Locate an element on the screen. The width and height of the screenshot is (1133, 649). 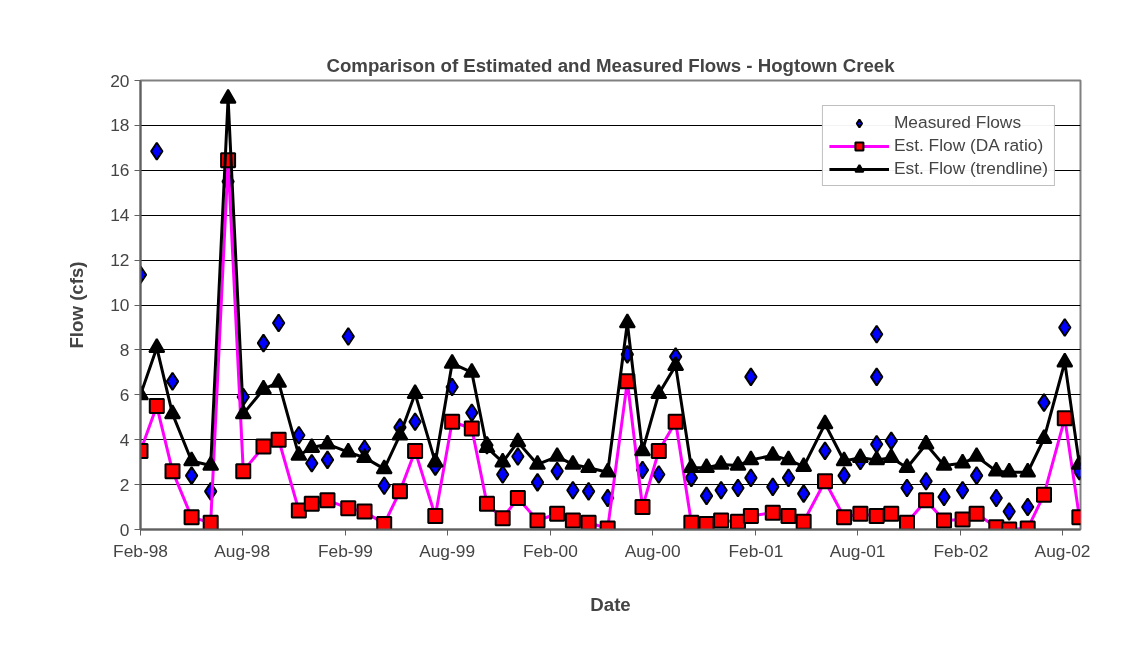
chart-title: Comparison of Estimated and Measured Flows - Hogtown Creek is located at coordinates (611, 65).